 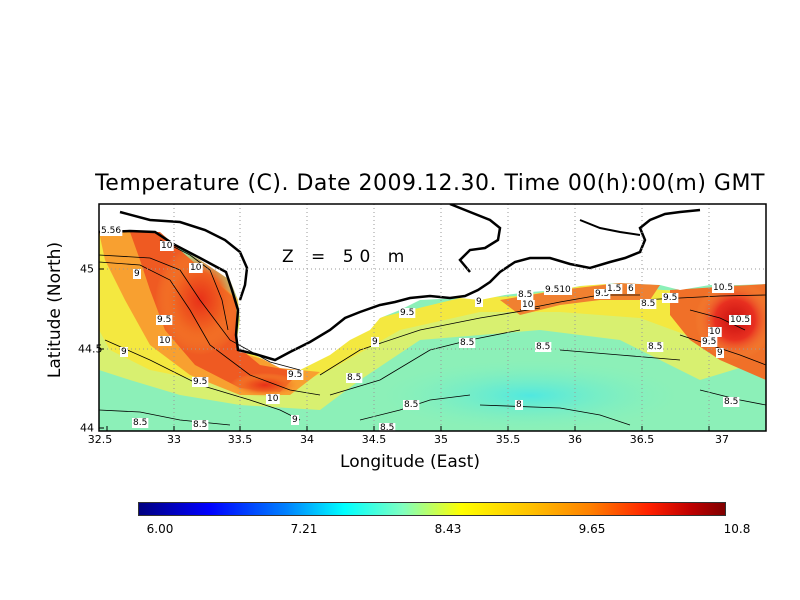 What do you see at coordinates (592, 529) in the screenshot?
I see `colorbar-label: 9.65` at bounding box center [592, 529].